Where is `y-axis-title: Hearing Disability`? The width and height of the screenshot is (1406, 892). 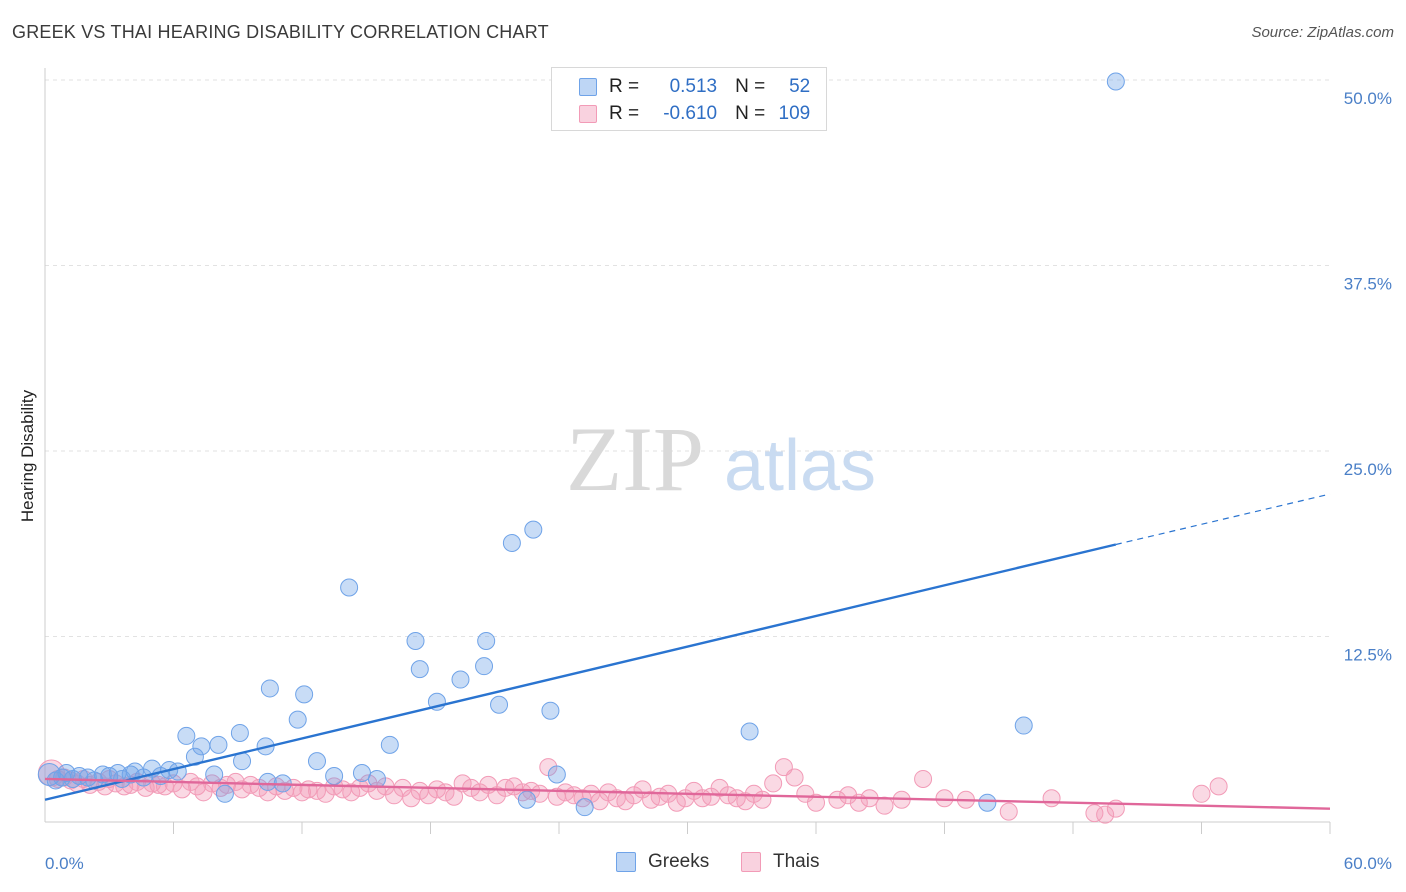
y-axis-title: Hearing Disability is located at coordinates (27, 455).